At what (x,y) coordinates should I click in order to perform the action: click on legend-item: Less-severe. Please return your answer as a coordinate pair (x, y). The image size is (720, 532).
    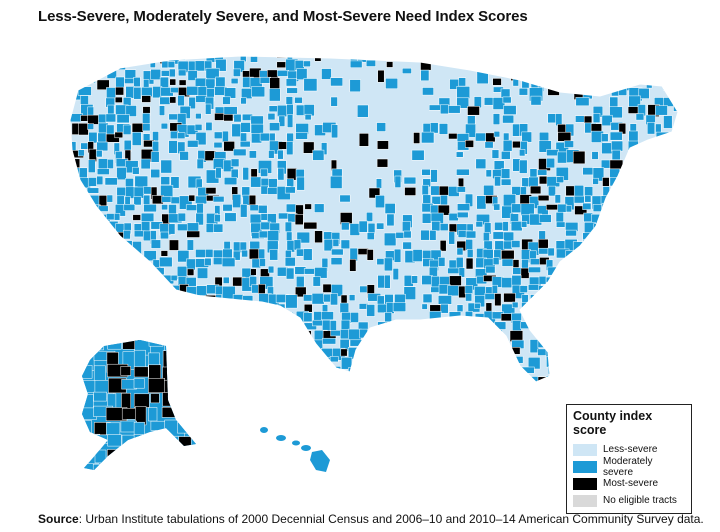
    Looking at the image, I should click on (629, 449).